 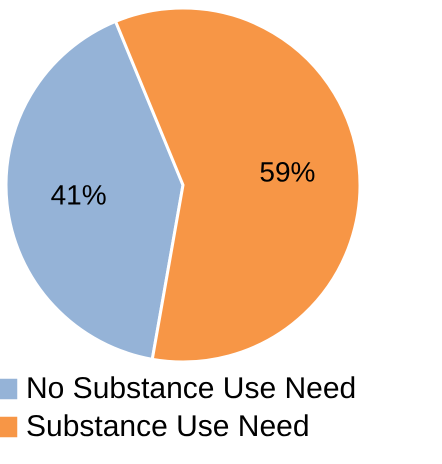 What do you see at coordinates (78, 194) in the screenshot?
I see `data-label: 41%` at bounding box center [78, 194].